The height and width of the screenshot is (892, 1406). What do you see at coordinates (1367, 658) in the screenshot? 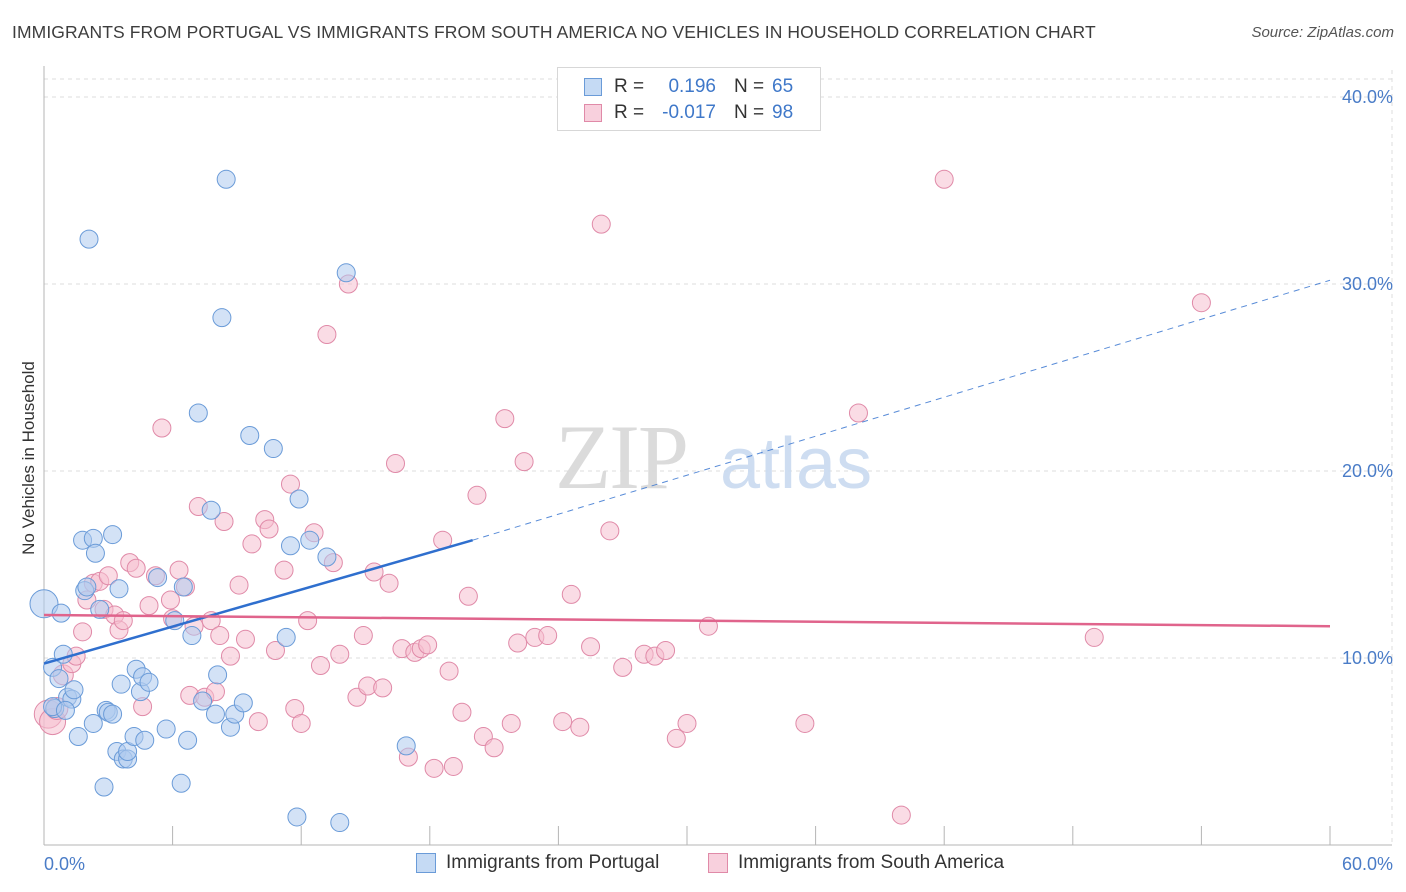
I see `y-tick-label: 10.0%` at bounding box center [1367, 658].